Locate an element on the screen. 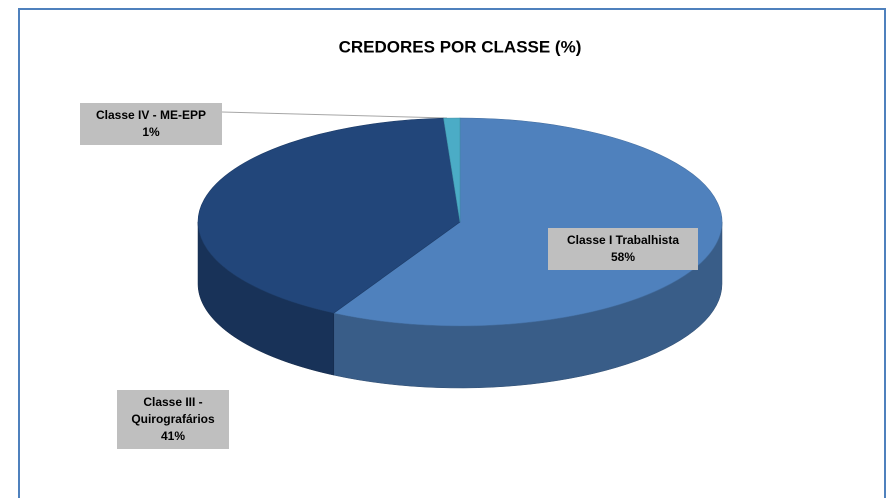  label-name: Classe III - Quirografários is located at coordinates (173, 410).